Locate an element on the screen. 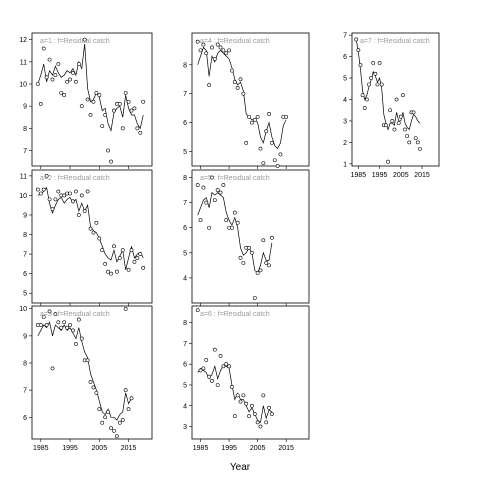  panel-a2-ytick-label: 11 is located at coordinates (23, 176).